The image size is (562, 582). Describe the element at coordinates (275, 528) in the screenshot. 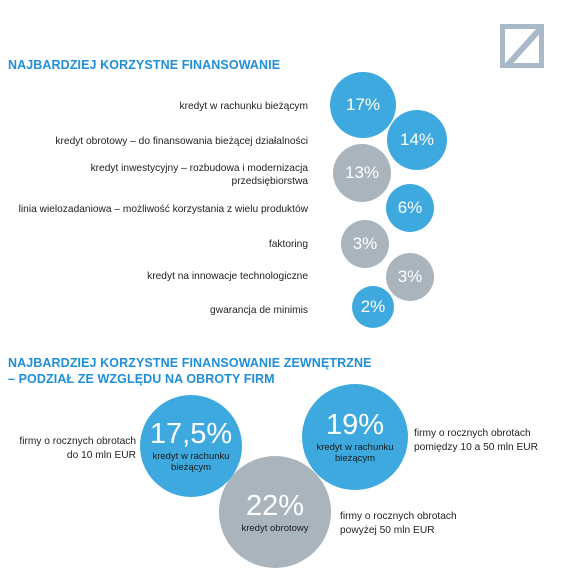

I see `bubble-product: kredyt obrotowy` at that location.